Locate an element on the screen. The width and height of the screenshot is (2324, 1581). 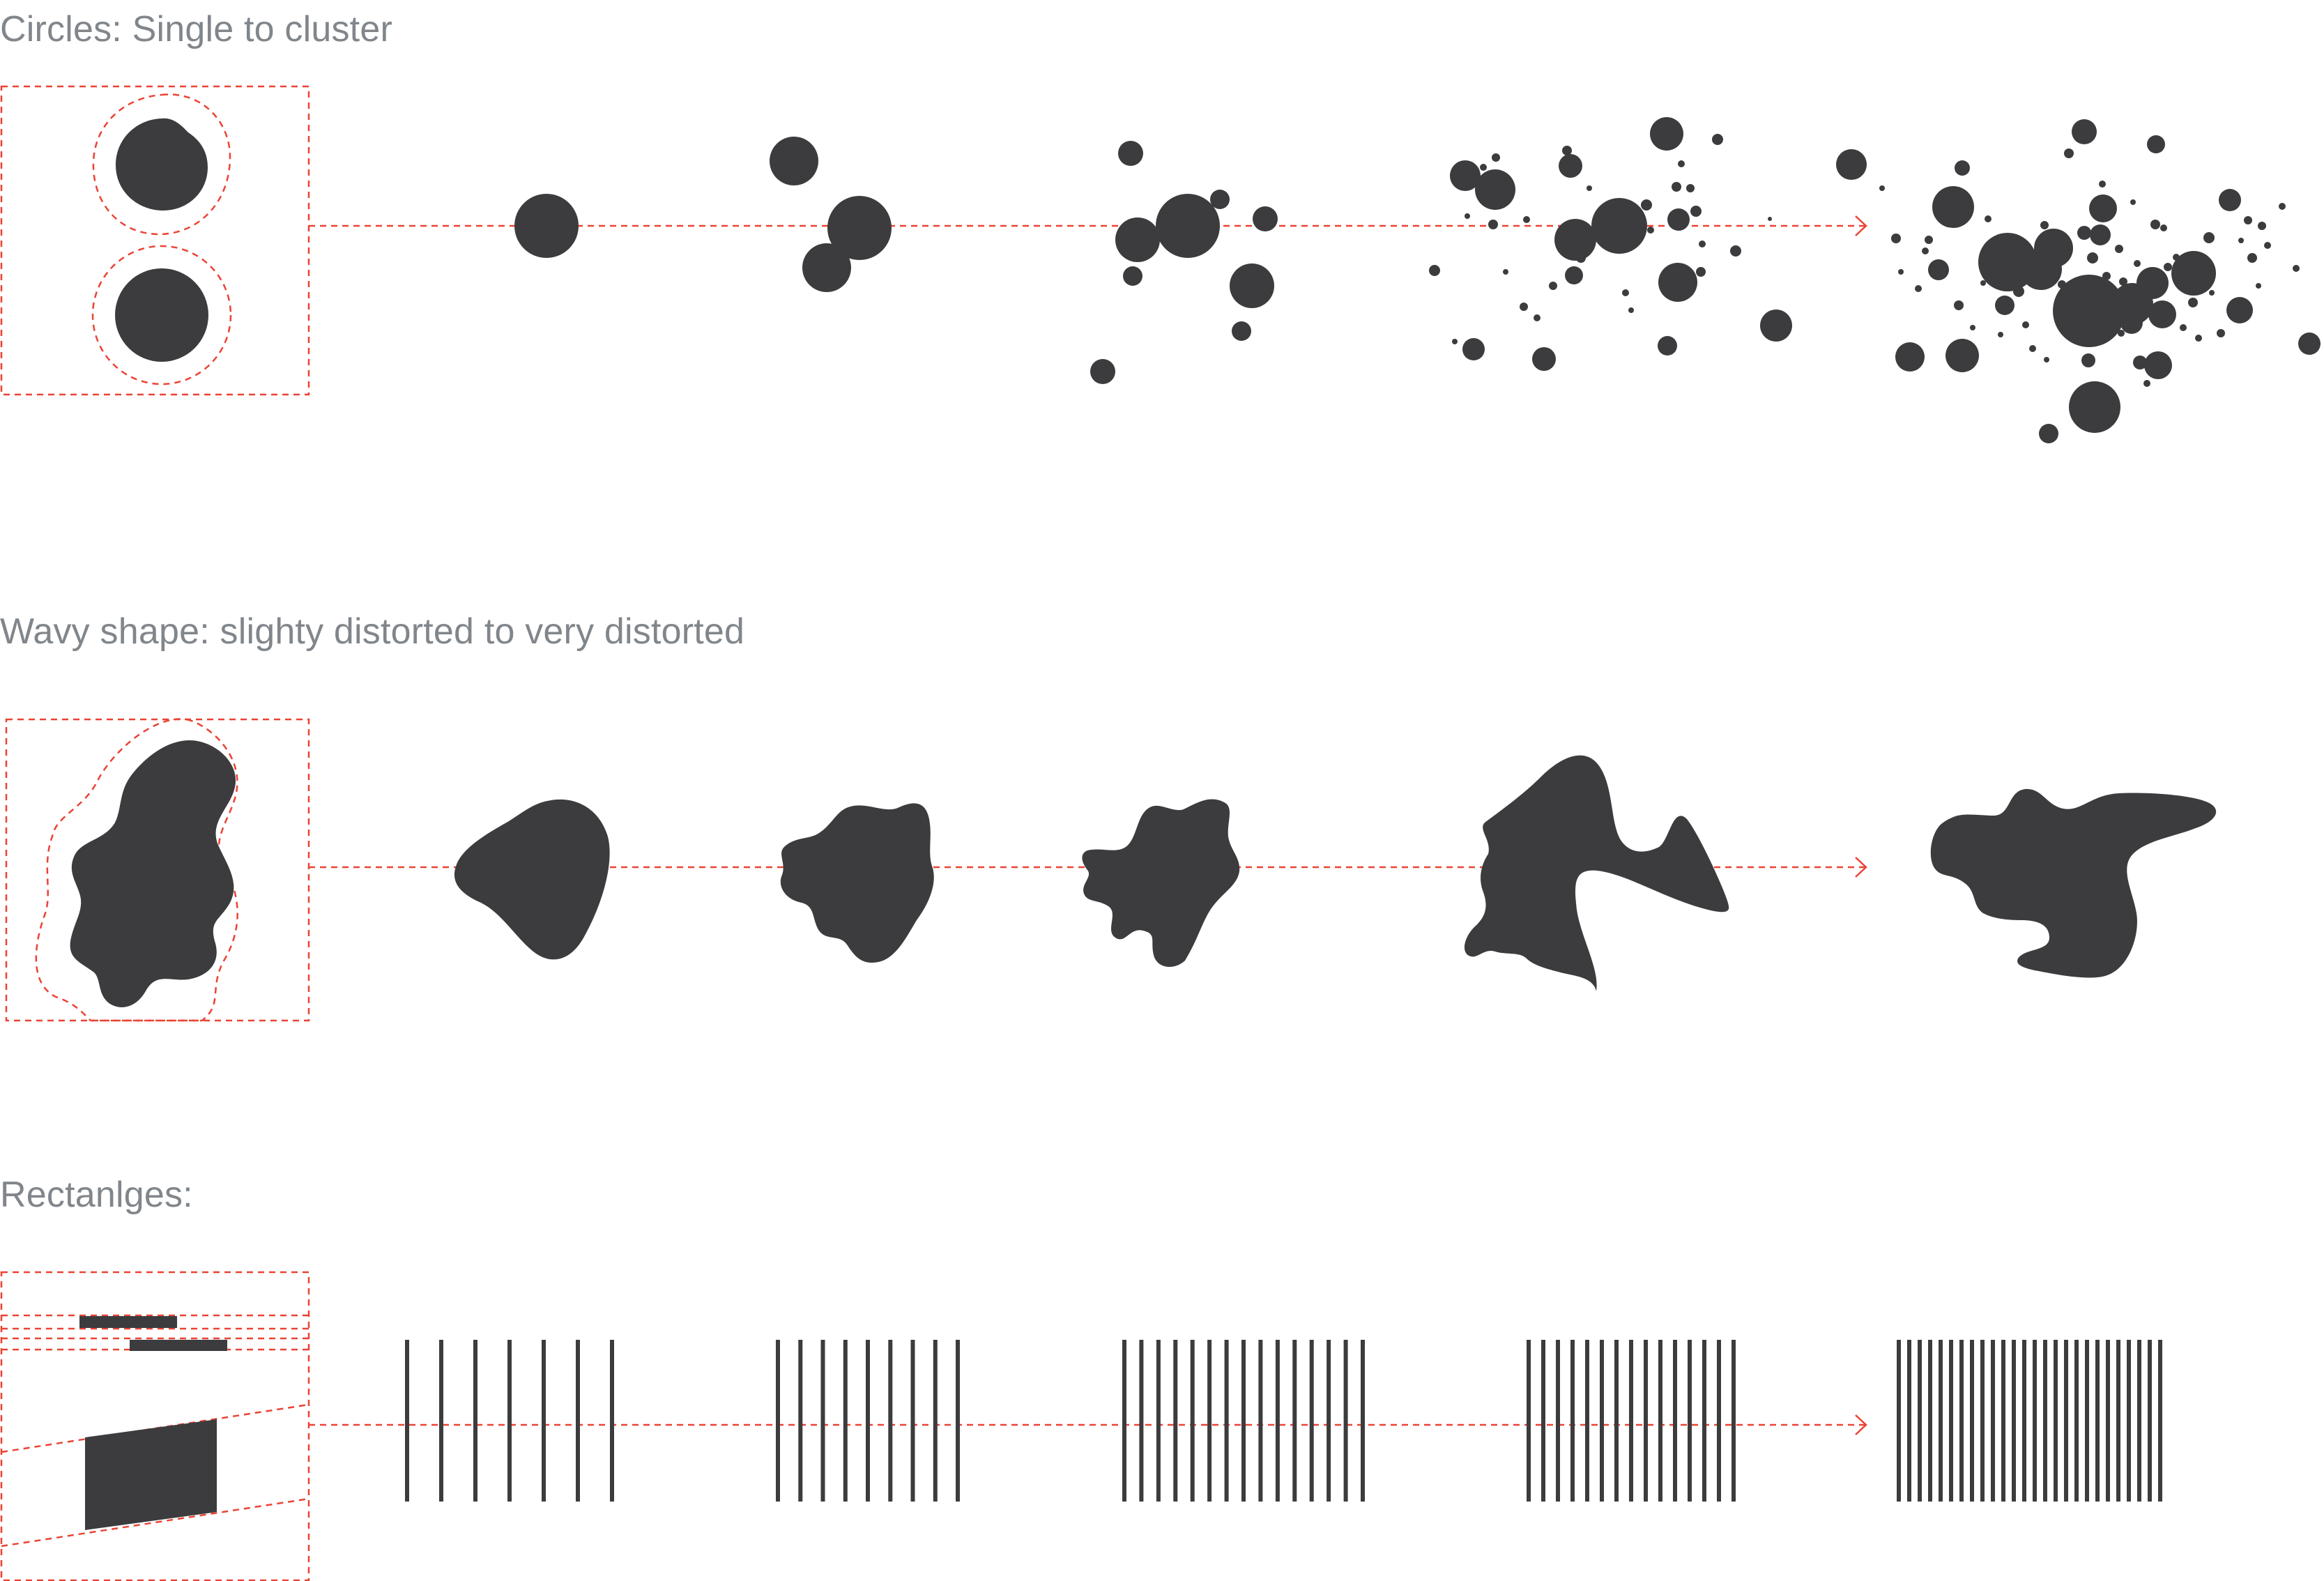
circles-arrow-head is located at coordinates (1861, 225).